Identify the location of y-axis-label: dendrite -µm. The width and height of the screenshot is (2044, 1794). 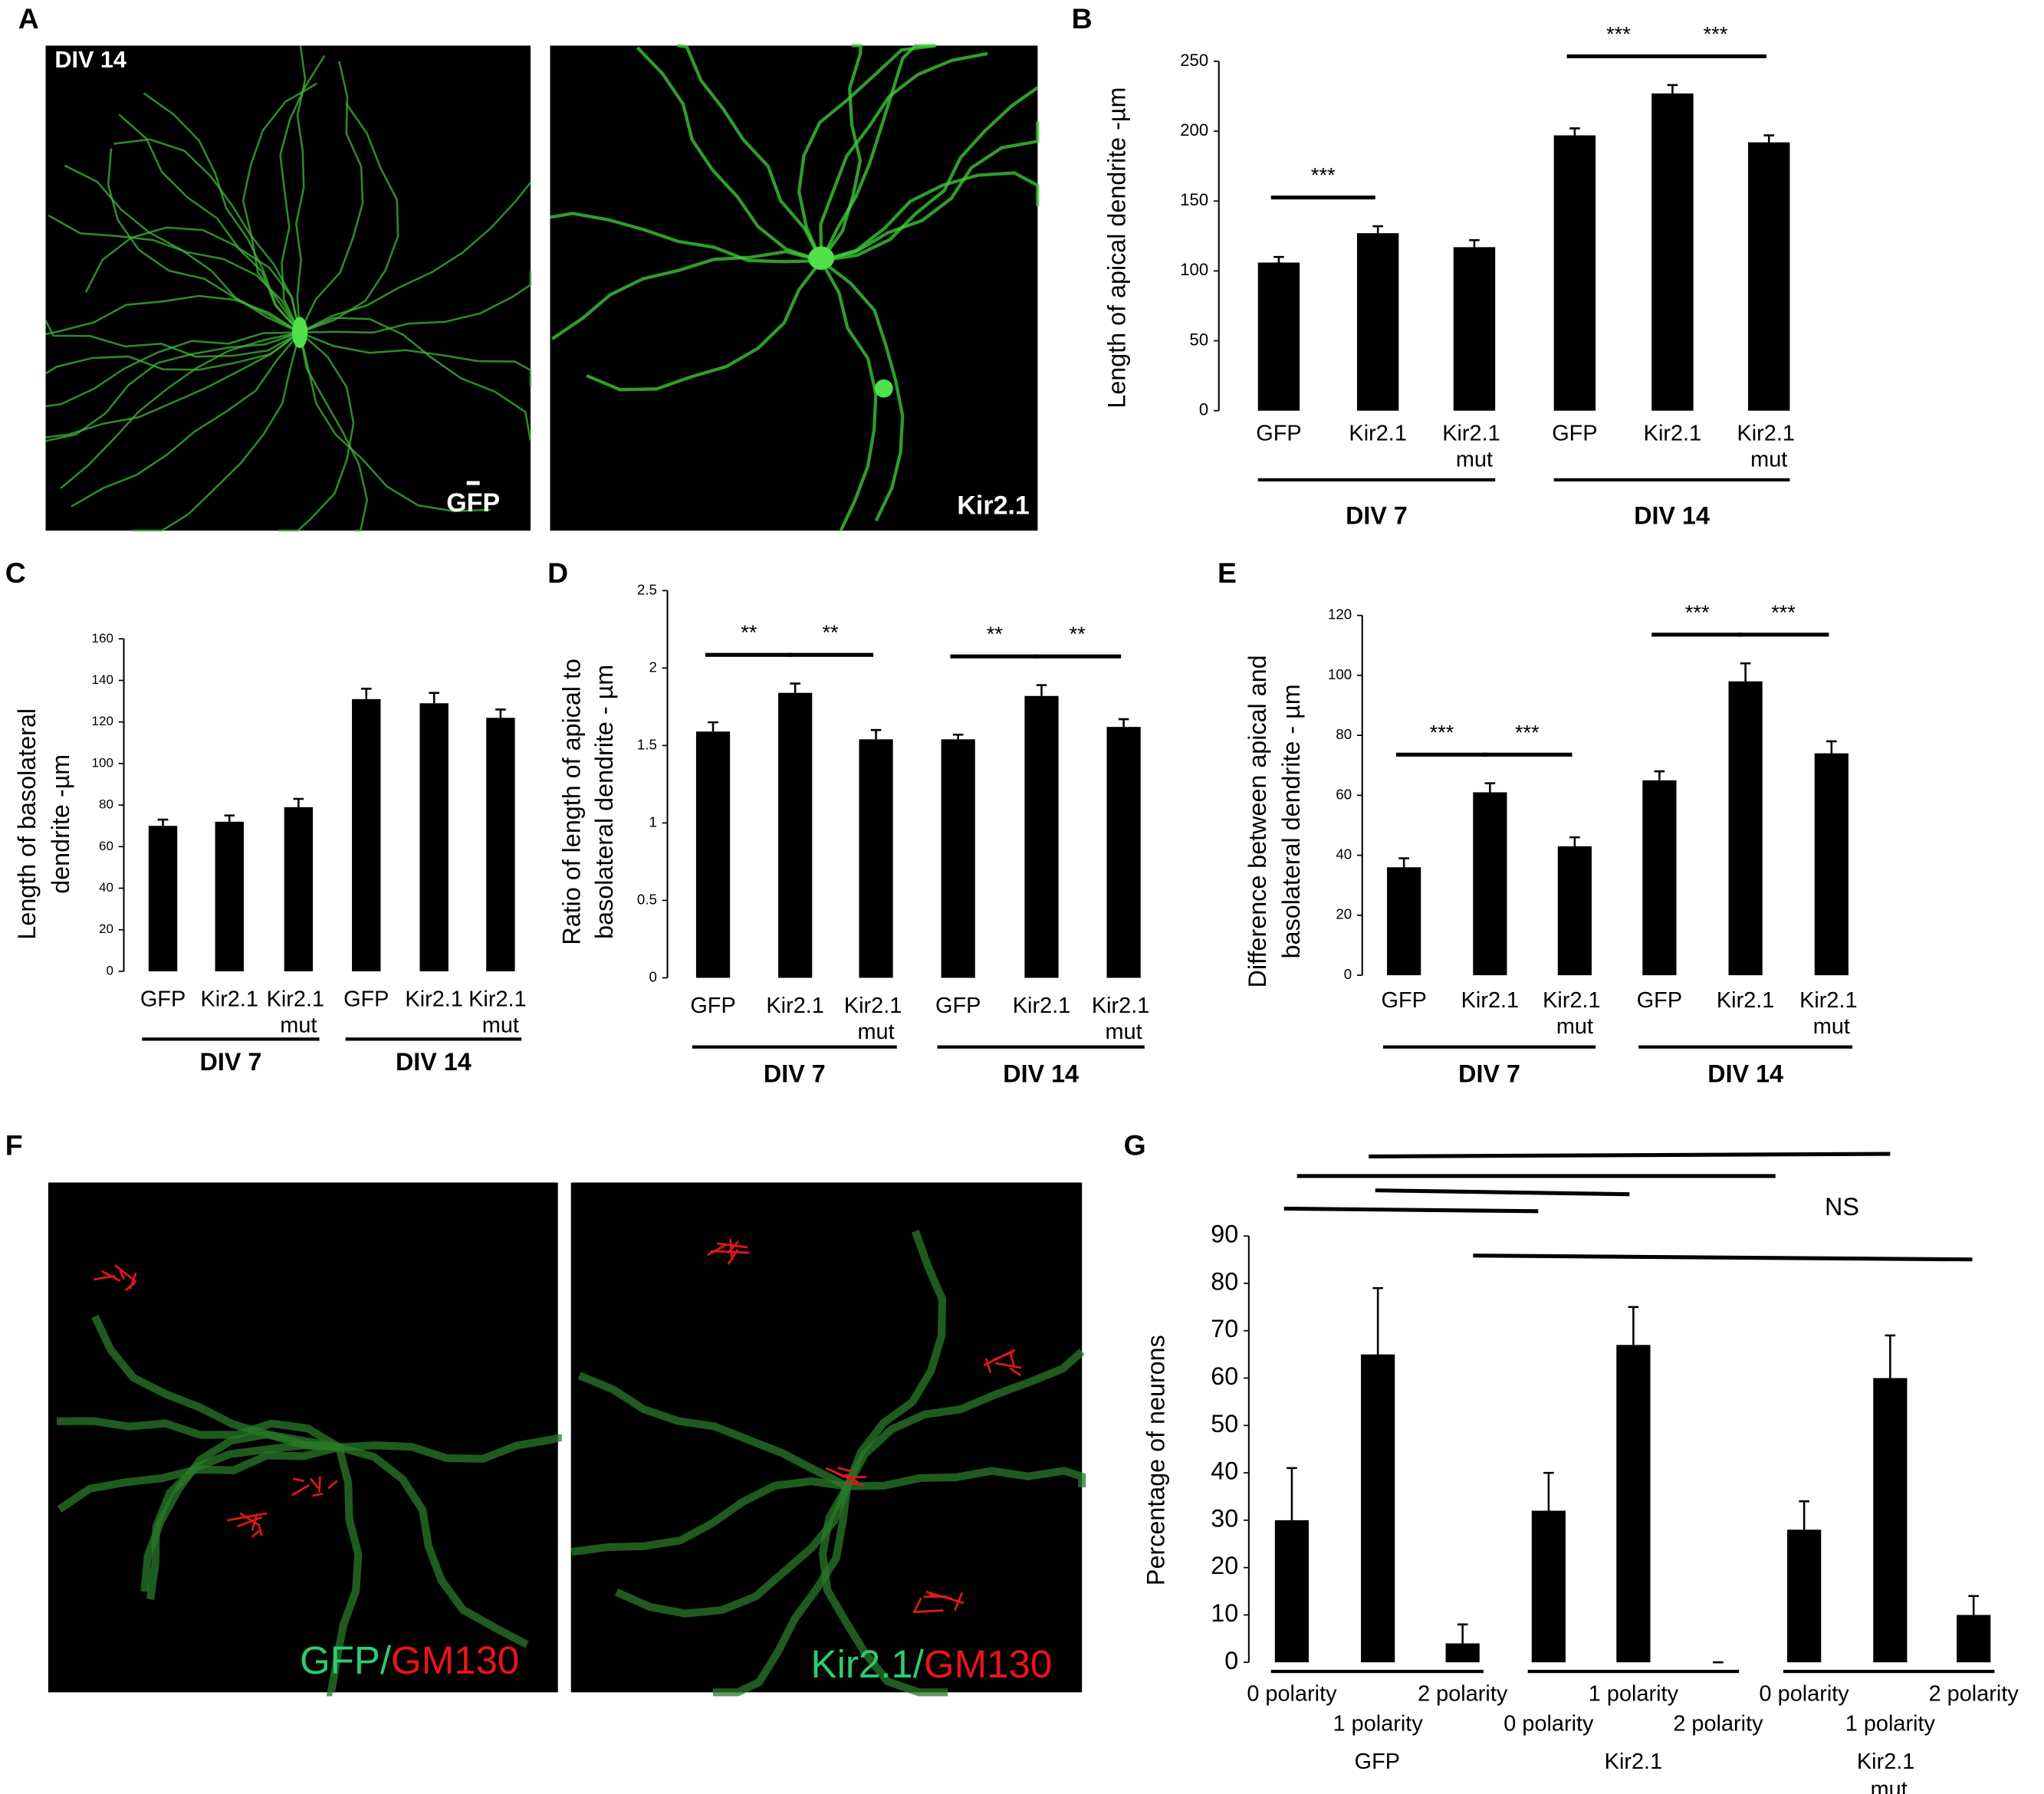
(60, 824).